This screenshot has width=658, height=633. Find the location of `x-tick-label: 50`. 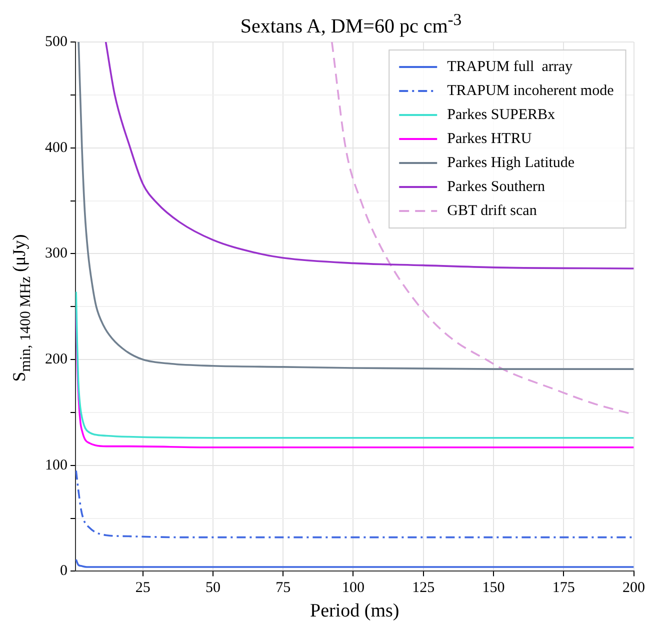

x-tick-label: 50 is located at coordinates (212, 588).